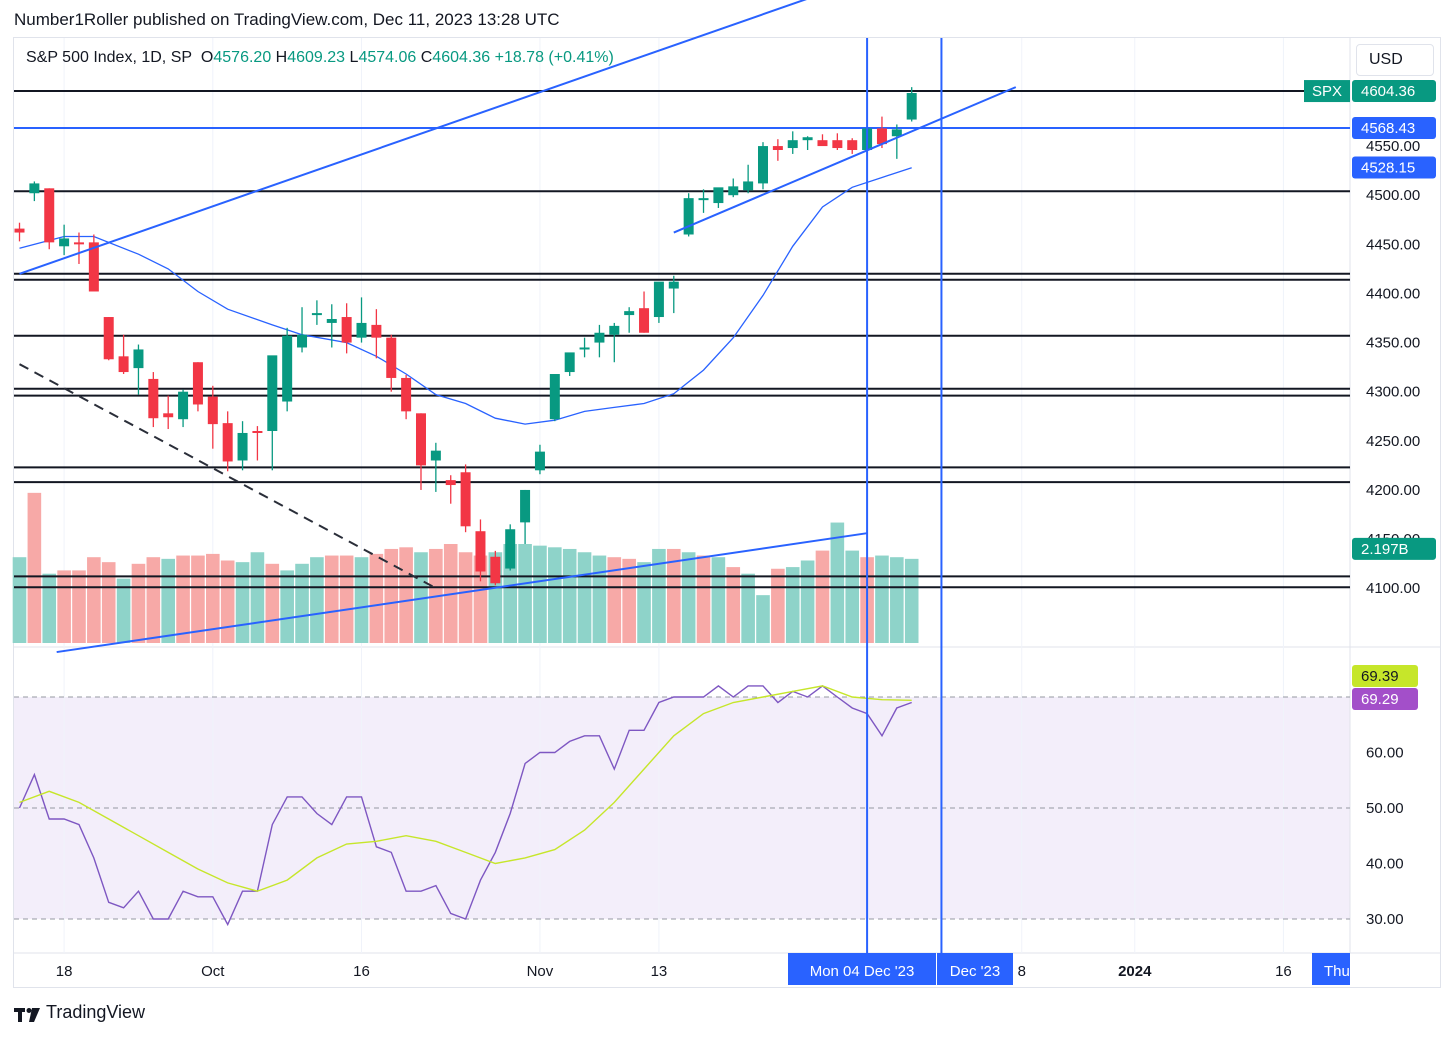  What do you see at coordinates (1393, 146) in the screenshot?
I see `price-tick-label: 4550.00` at bounding box center [1393, 146].